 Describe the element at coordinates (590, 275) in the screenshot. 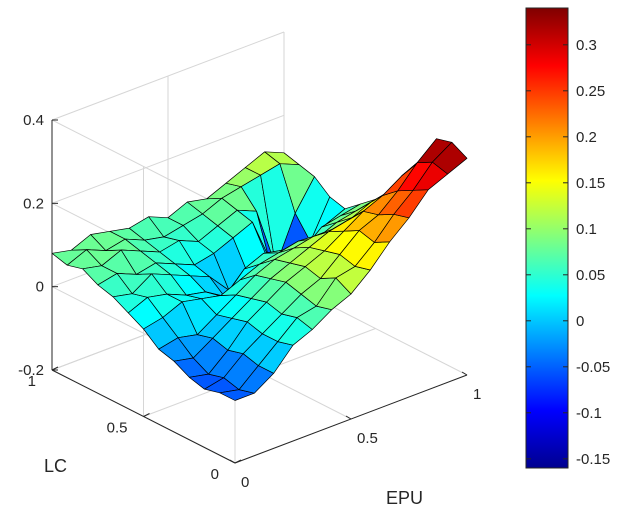

I see `colorbar-tick-label: 0.05` at that location.